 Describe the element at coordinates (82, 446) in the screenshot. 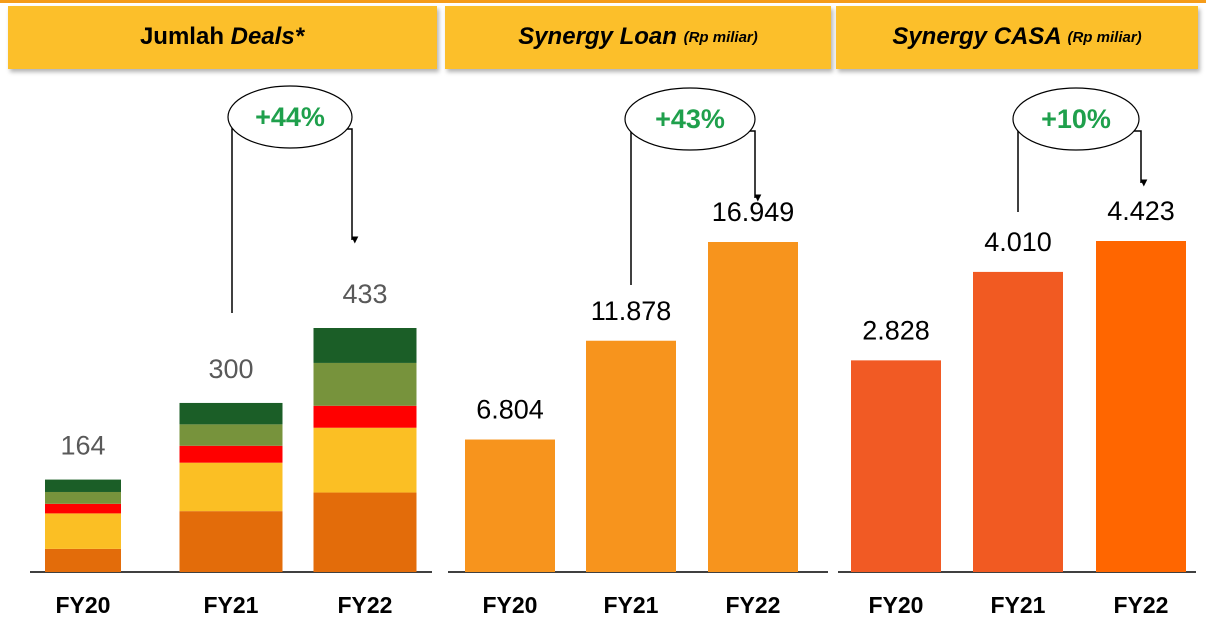

I see `total-label: 164` at that location.